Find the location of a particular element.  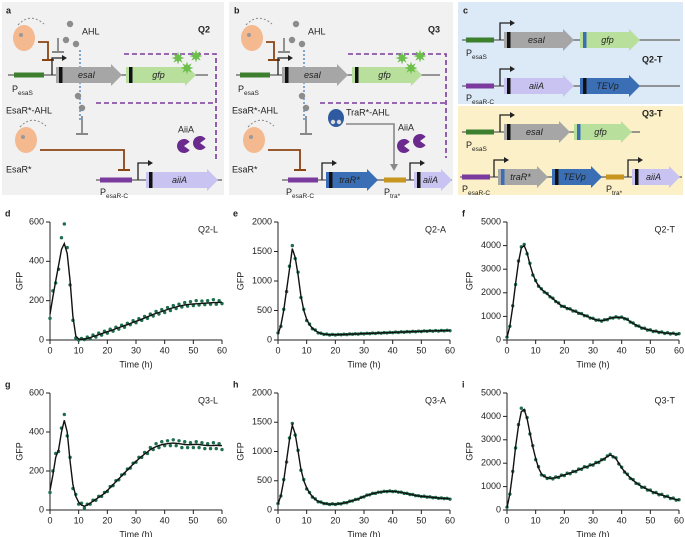

promoter-label: Ptra* is located at coordinates (614, 190).